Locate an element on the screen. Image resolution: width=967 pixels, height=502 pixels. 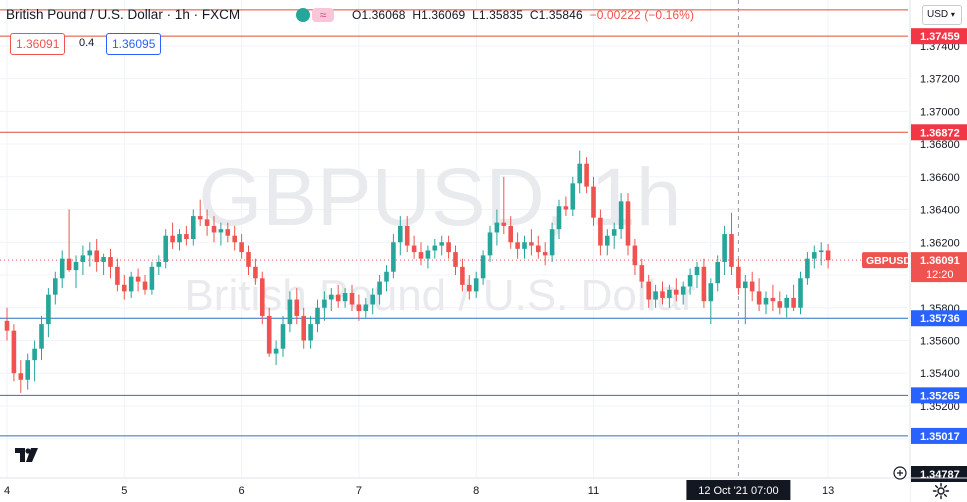
symbol-tag-bg is located at coordinates (885, 260).